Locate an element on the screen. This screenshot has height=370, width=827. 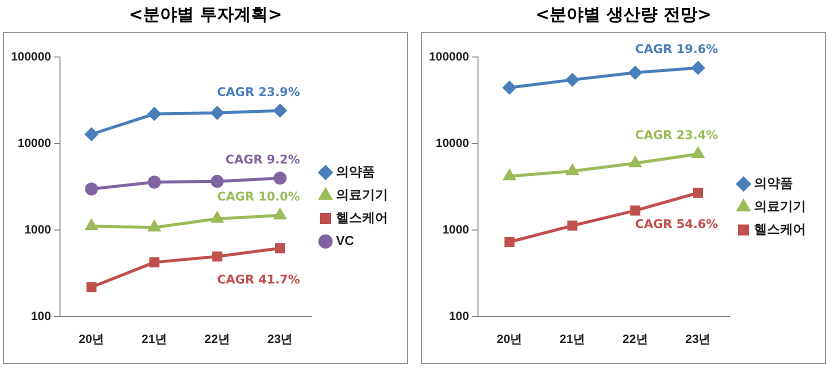
annotation: CAGR 54.6% is located at coordinates (676, 224).